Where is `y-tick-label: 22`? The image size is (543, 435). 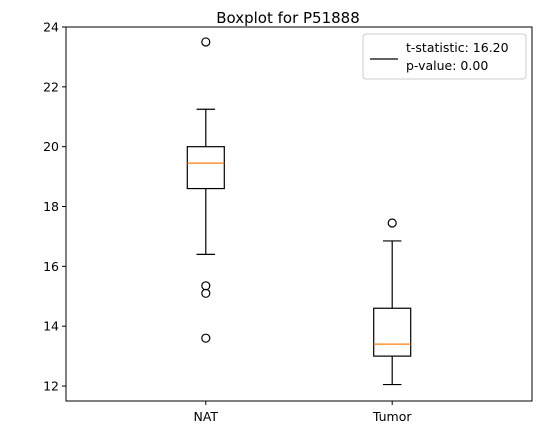 y-tick-label: 22 is located at coordinates (51, 86).